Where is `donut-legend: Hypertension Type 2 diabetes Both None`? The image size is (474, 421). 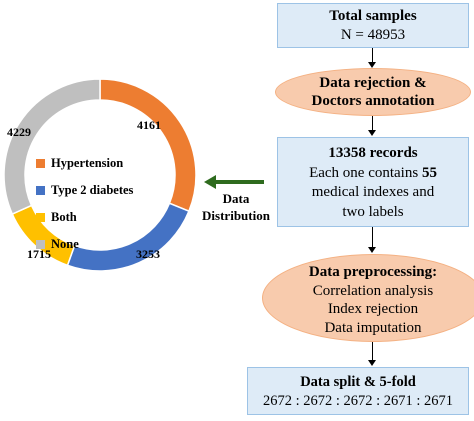 donut-legend: Hypertension Type 2 diabetes Both None is located at coordinates (84, 204).